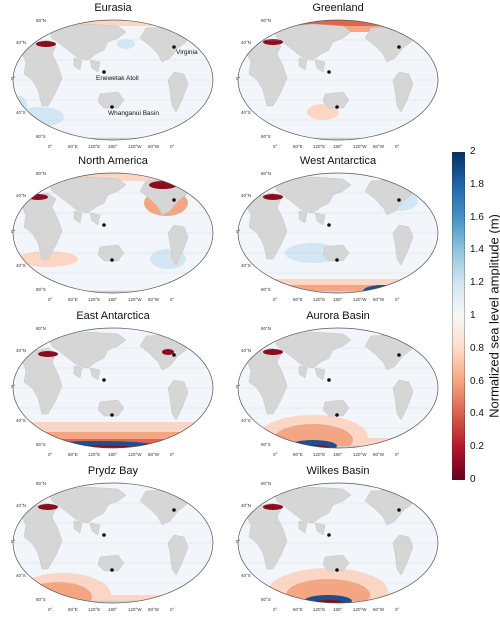  What do you see at coordinates (187, 52) in the screenshot?
I see `site-label-virginia: Virginia` at bounding box center [187, 52].